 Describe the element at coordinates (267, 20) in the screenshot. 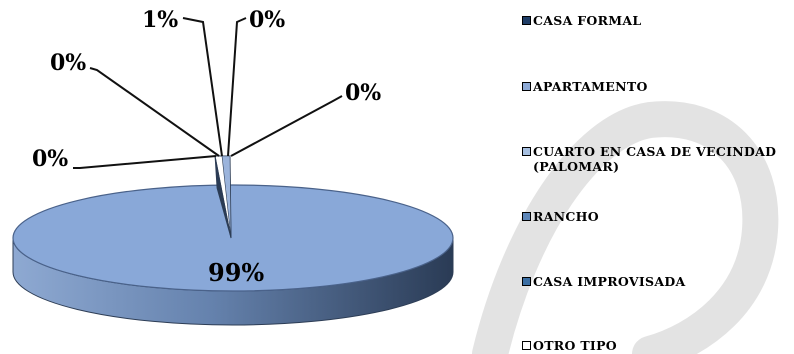

I see `data-label-casa-improvisada: 0%` at that location.